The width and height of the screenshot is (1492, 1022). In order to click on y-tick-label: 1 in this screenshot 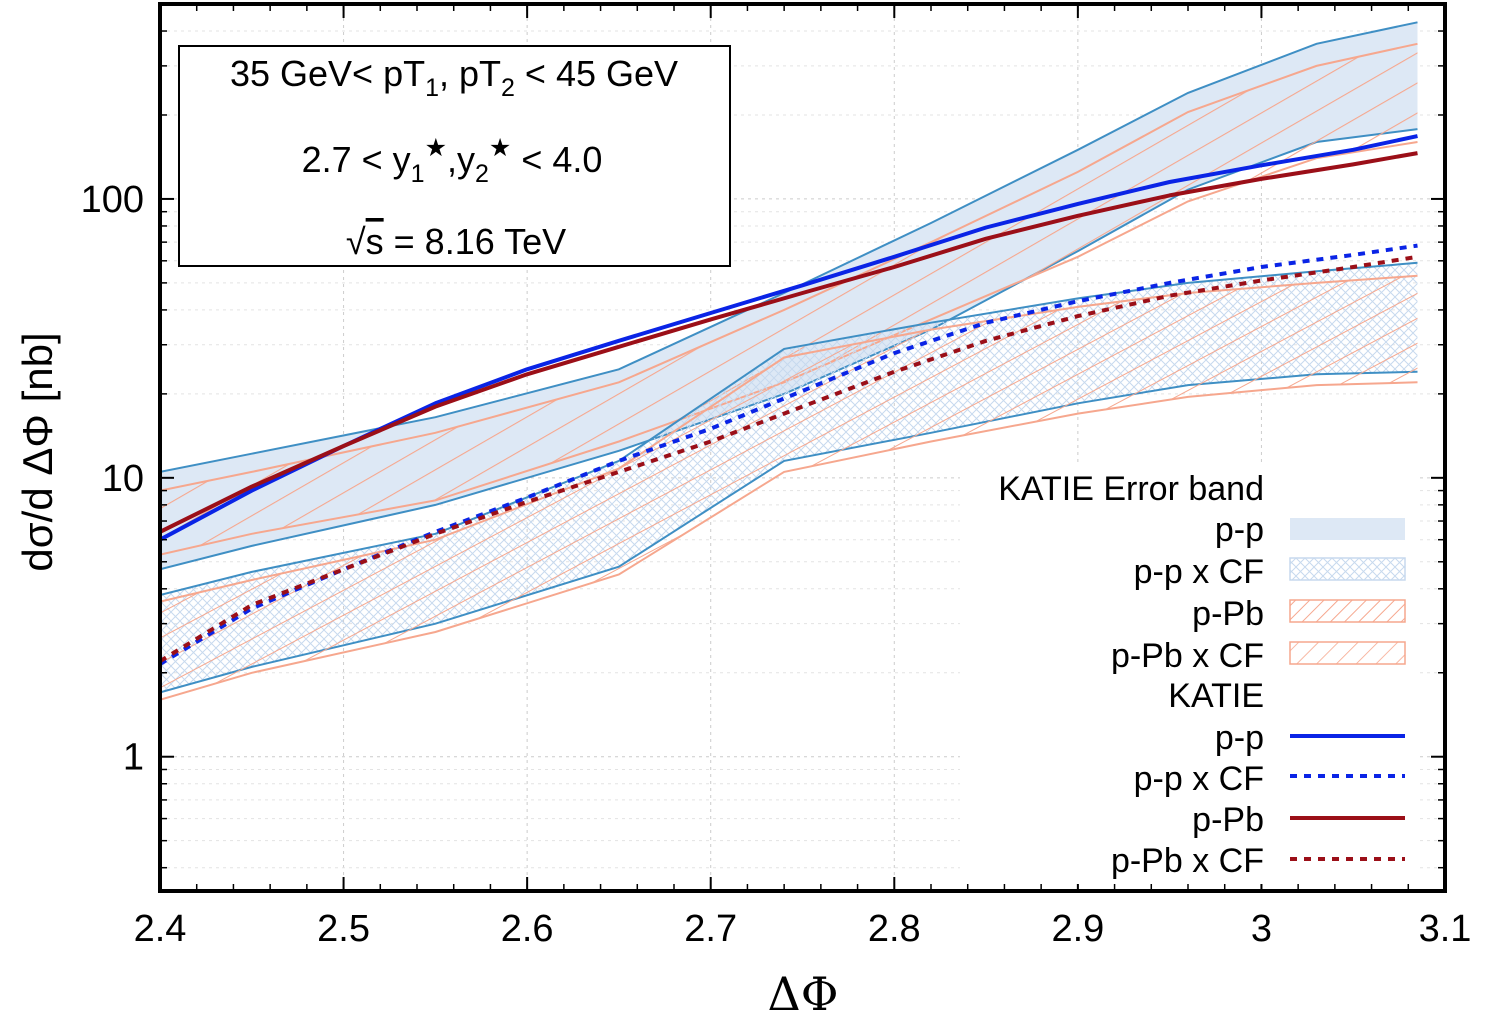, I will do `click(133, 758)`.